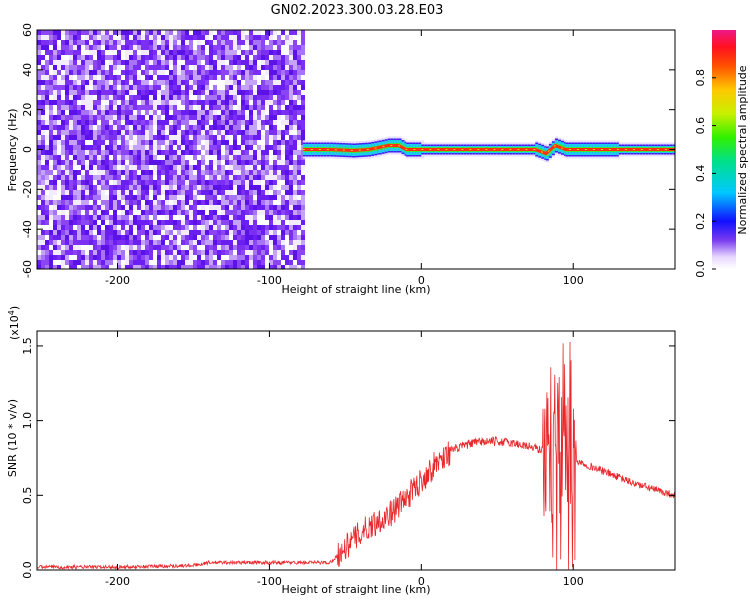  Describe the element at coordinates (27, 570) in the screenshot. I see `snr-y-tick-label: 0.0` at that location.